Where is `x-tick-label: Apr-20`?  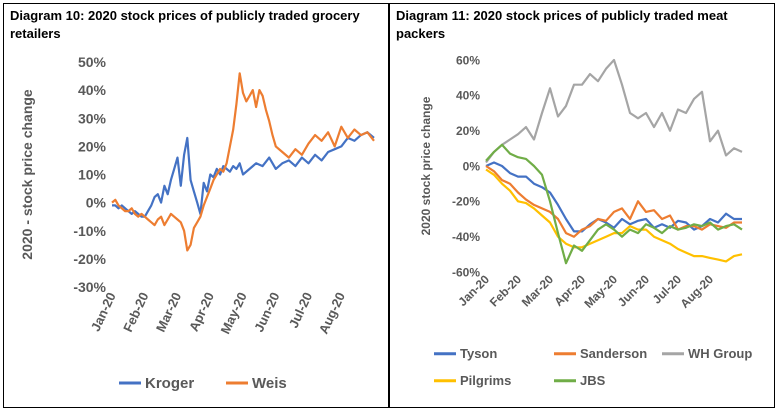
x-tick-label: Apr-20 is located at coordinates (201, 312).